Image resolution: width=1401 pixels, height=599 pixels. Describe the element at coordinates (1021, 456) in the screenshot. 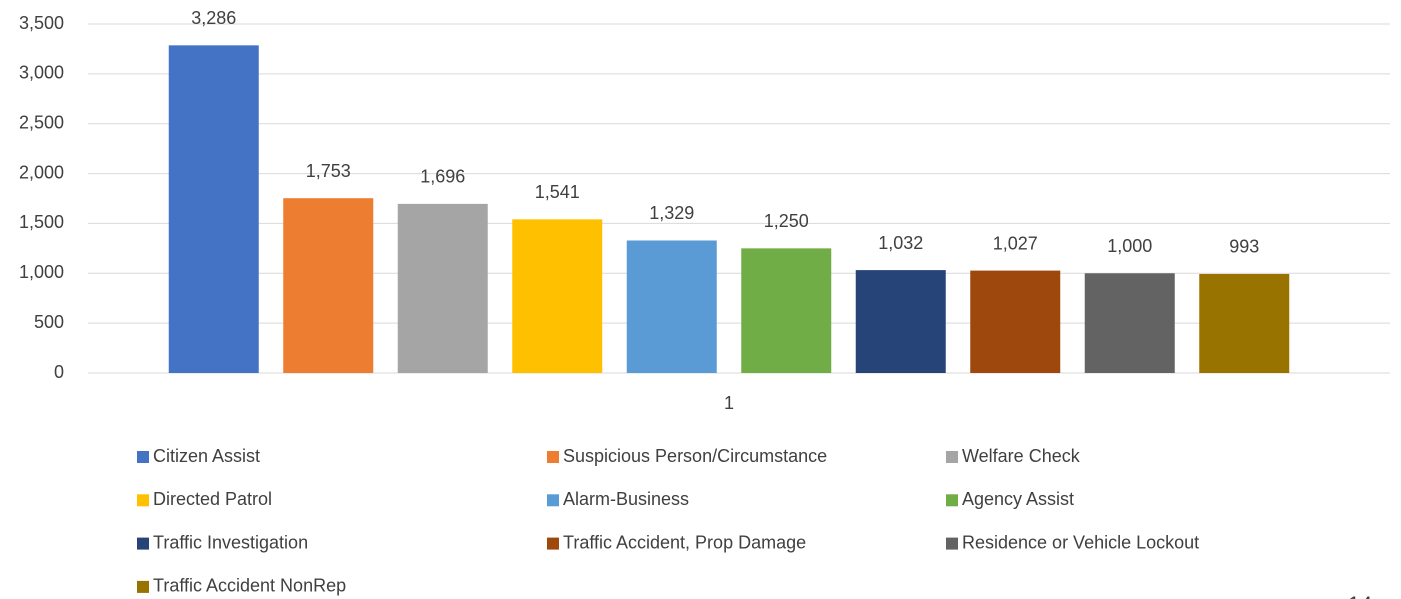

I see `legend-label: Welfare Check` at that location.